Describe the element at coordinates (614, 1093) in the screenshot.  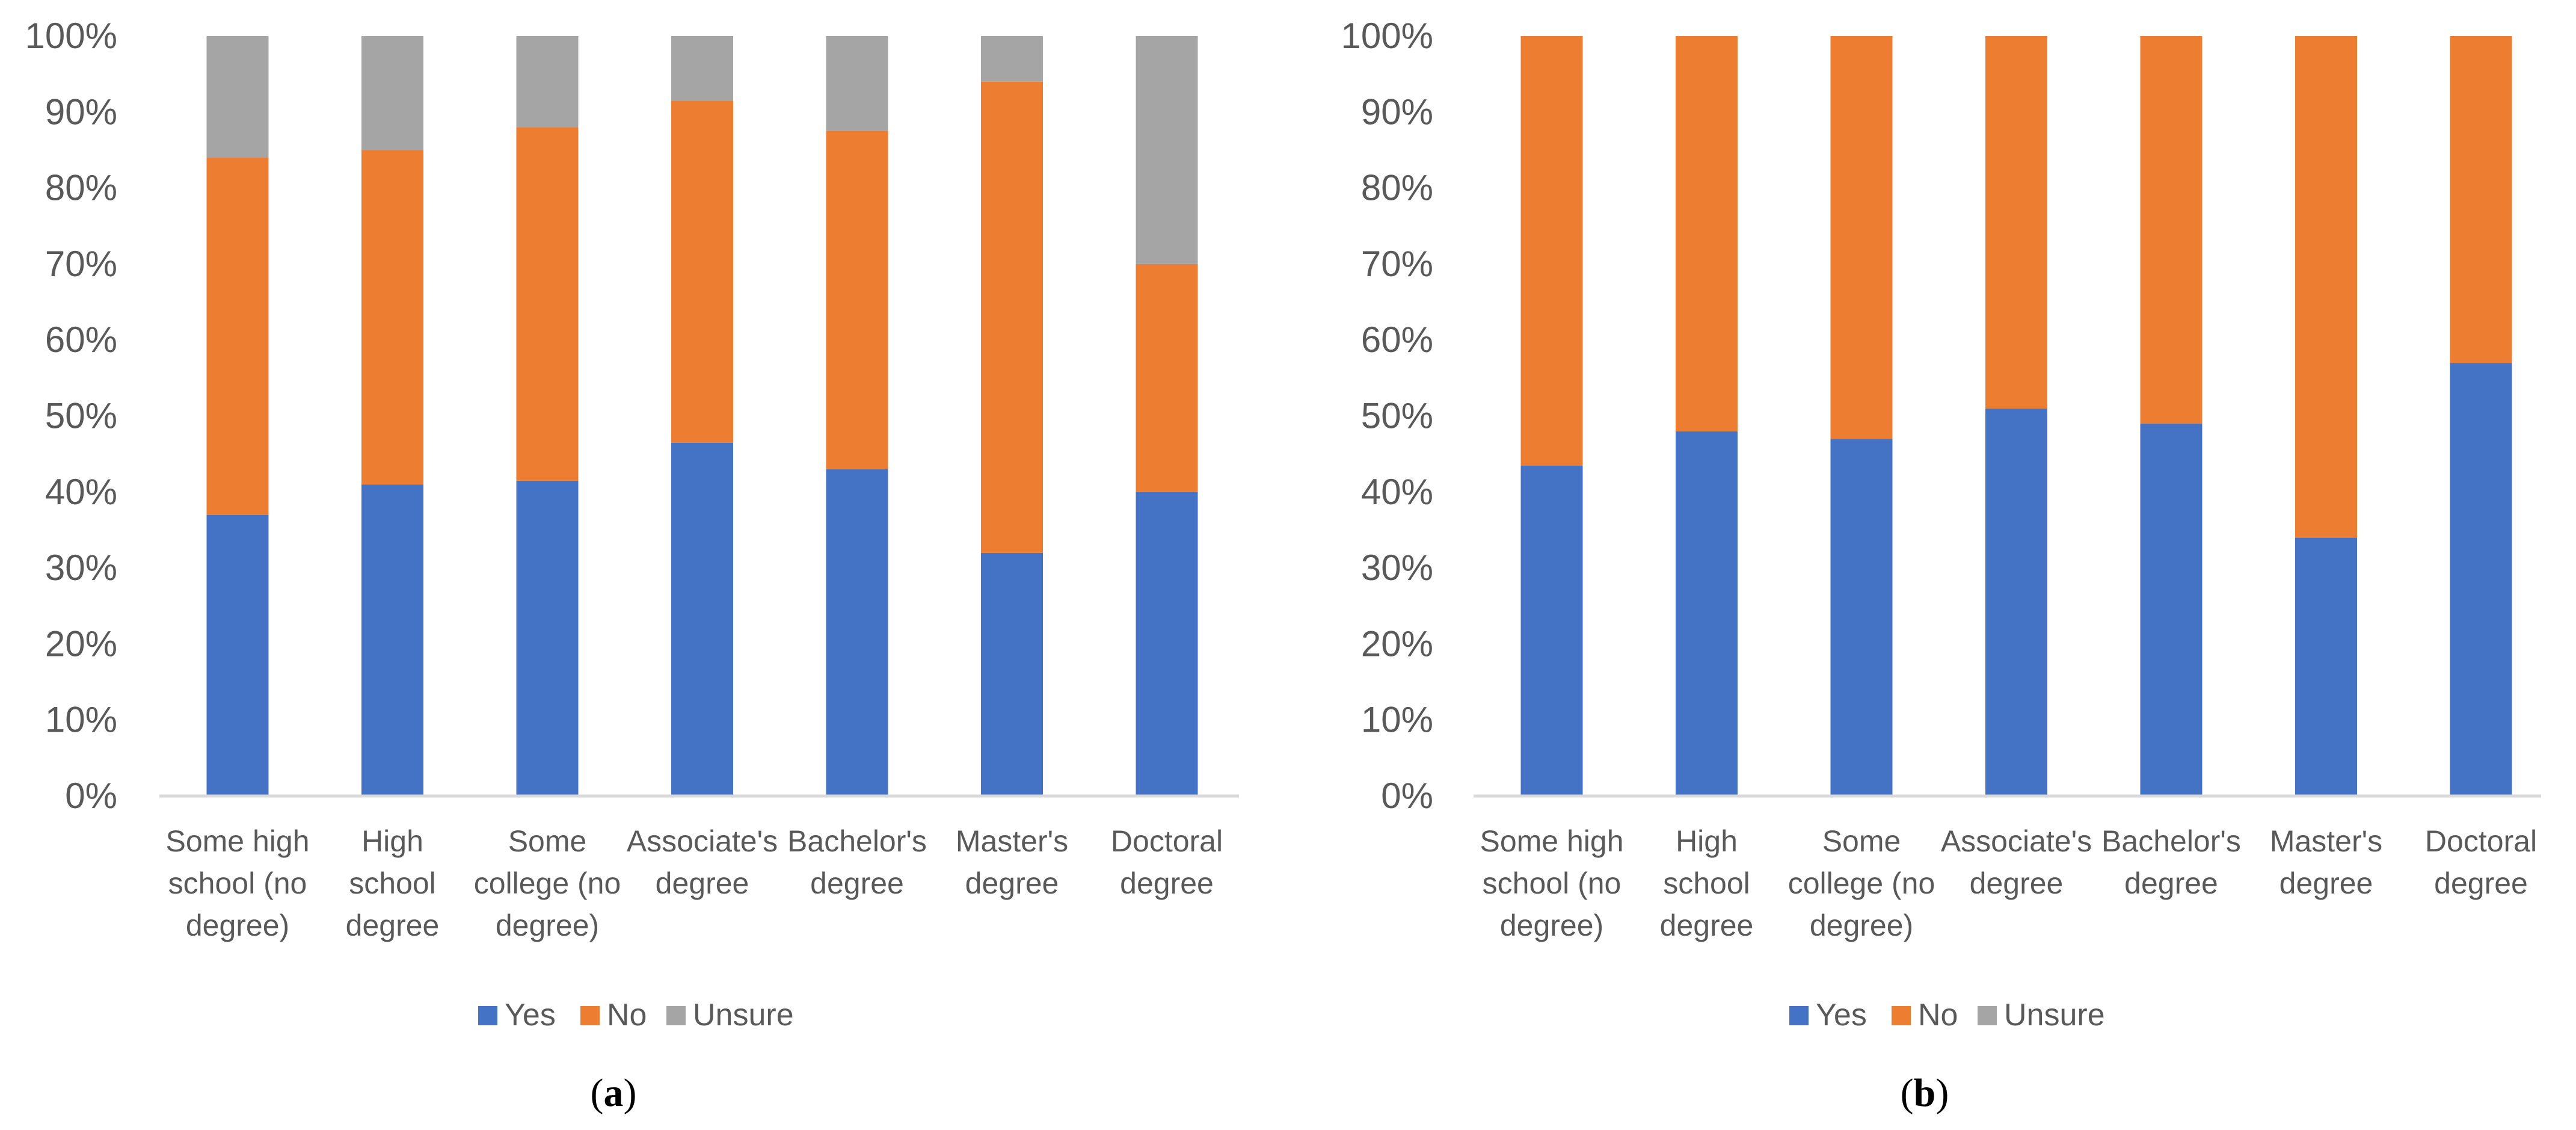
I see `panel-label: (a)` at that location.